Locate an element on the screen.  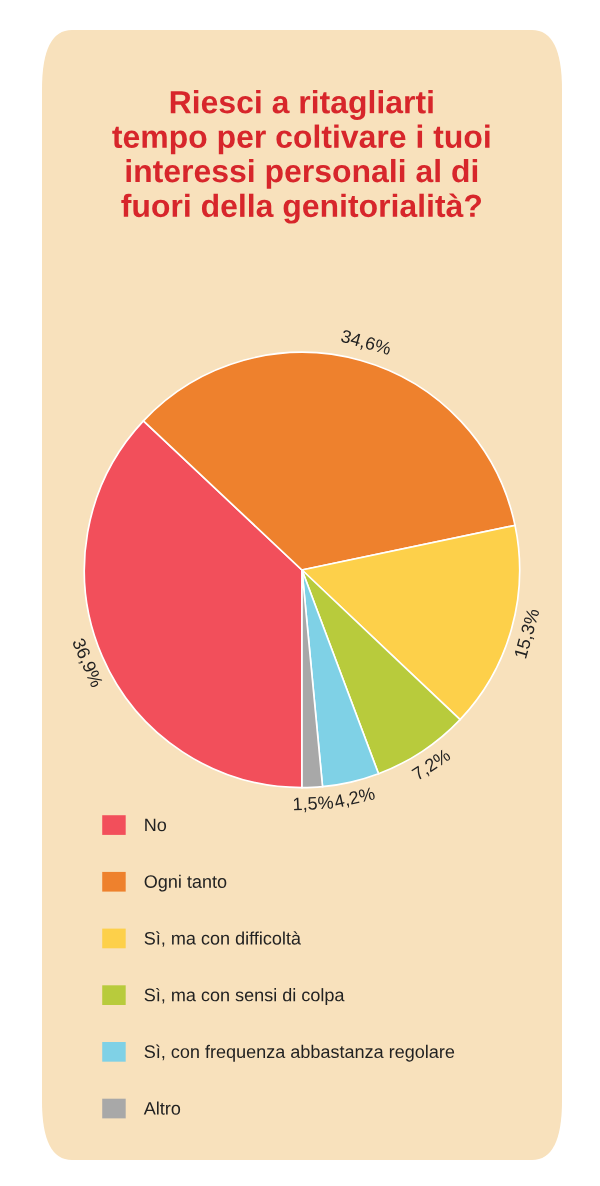
data-label: 1,5% is located at coordinates (313, 804).